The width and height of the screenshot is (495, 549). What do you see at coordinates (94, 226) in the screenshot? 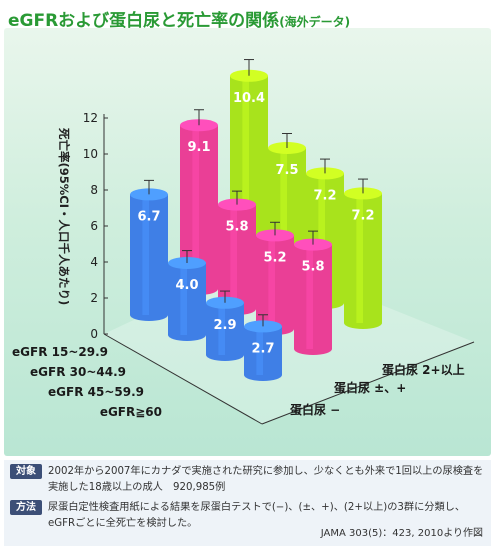
I see `y-tick-label: 6` at bounding box center [94, 226].